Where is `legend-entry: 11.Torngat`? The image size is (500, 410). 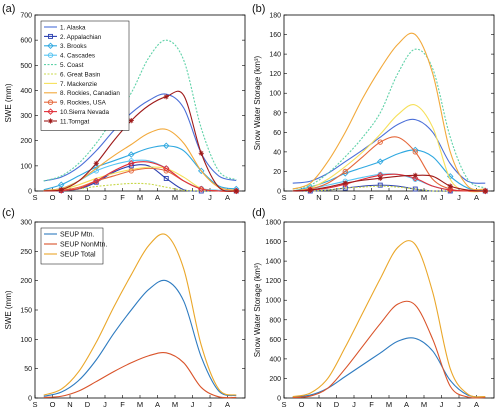 legend-entry: 11.Torngat is located at coordinates (75, 121).